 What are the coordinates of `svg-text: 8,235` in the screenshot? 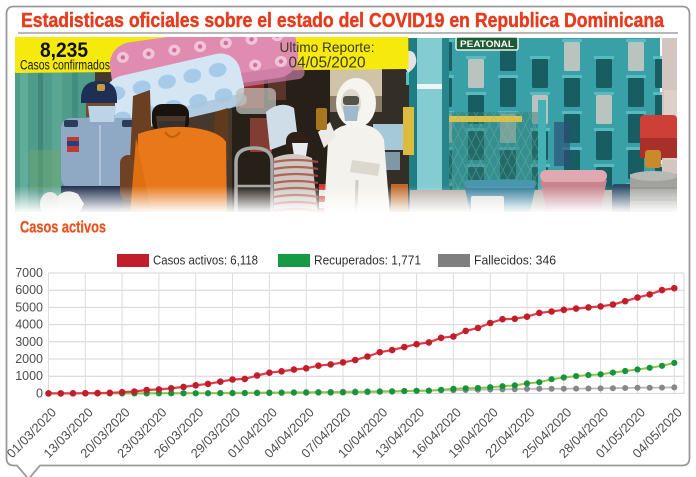 It's located at (64, 50).